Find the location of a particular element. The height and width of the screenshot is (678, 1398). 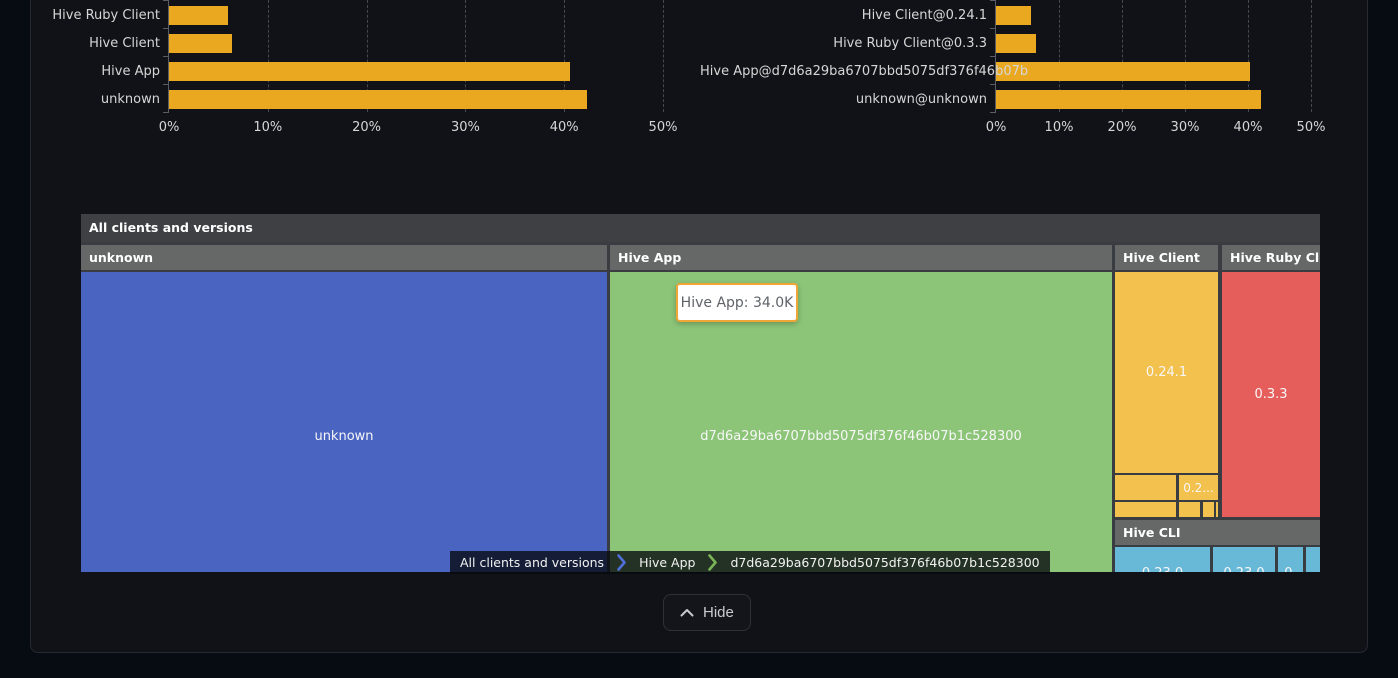

treemap-section-hive-cli: Hive CLI 0.23.0 0.23.0 0. is located at coordinates (1217, 546).